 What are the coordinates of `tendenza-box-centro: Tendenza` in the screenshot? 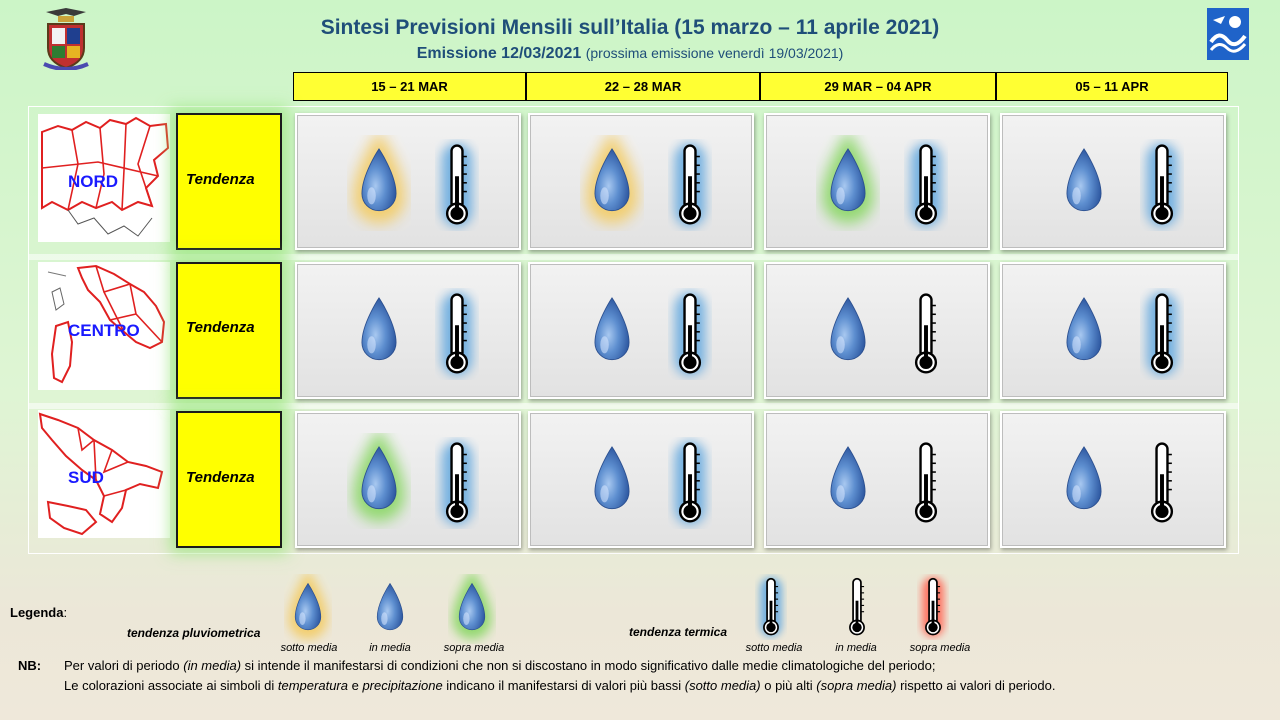 It's located at (229, 330).